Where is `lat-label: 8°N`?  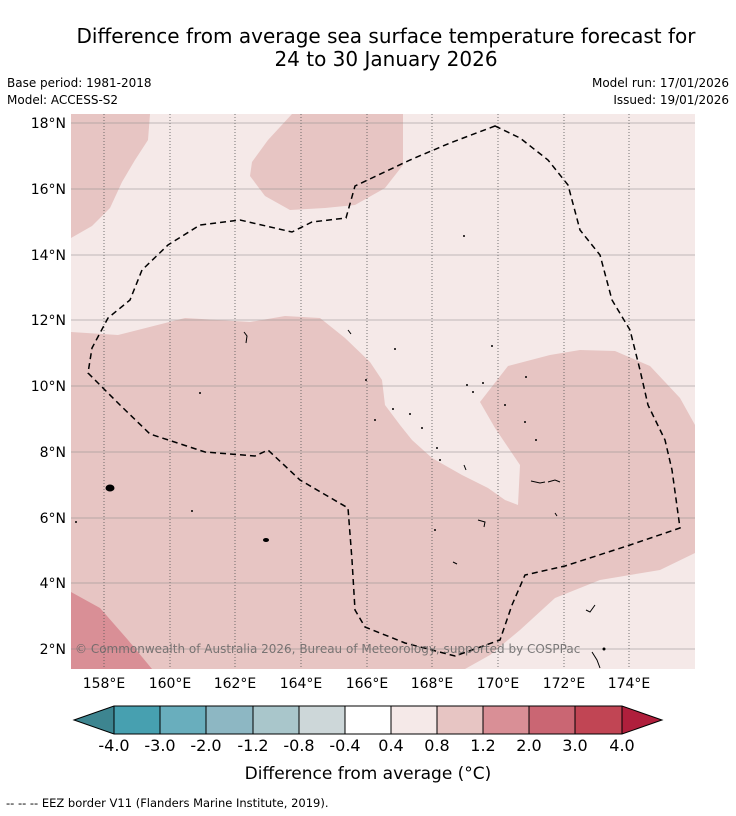 lat-label: 8°N is located at coordinates (53, 453).